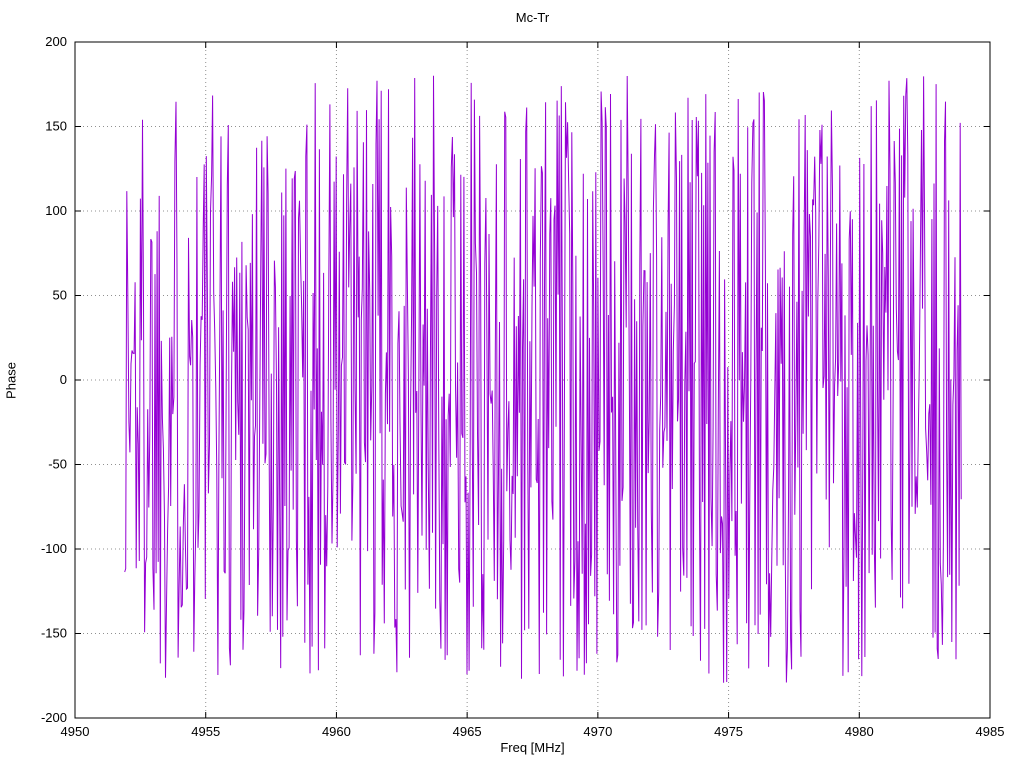 The image size is (1024, 768). I want to click on x-tick-label: 4970, so click(597, 731).